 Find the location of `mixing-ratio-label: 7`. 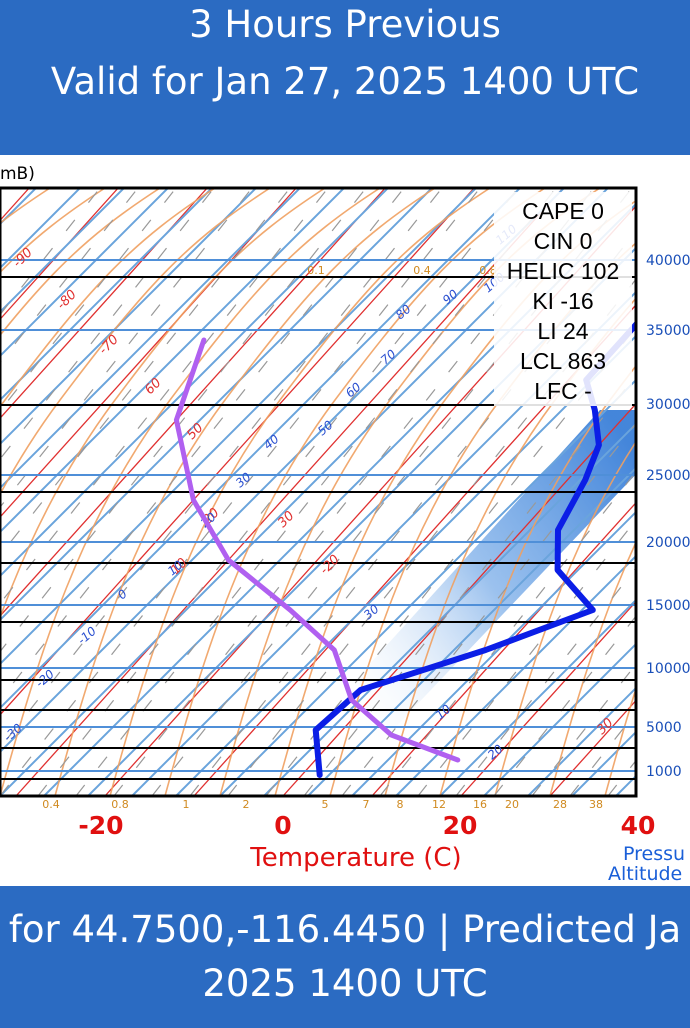

mixing-ratio-label: 7 is located at coordinates (366, 804).